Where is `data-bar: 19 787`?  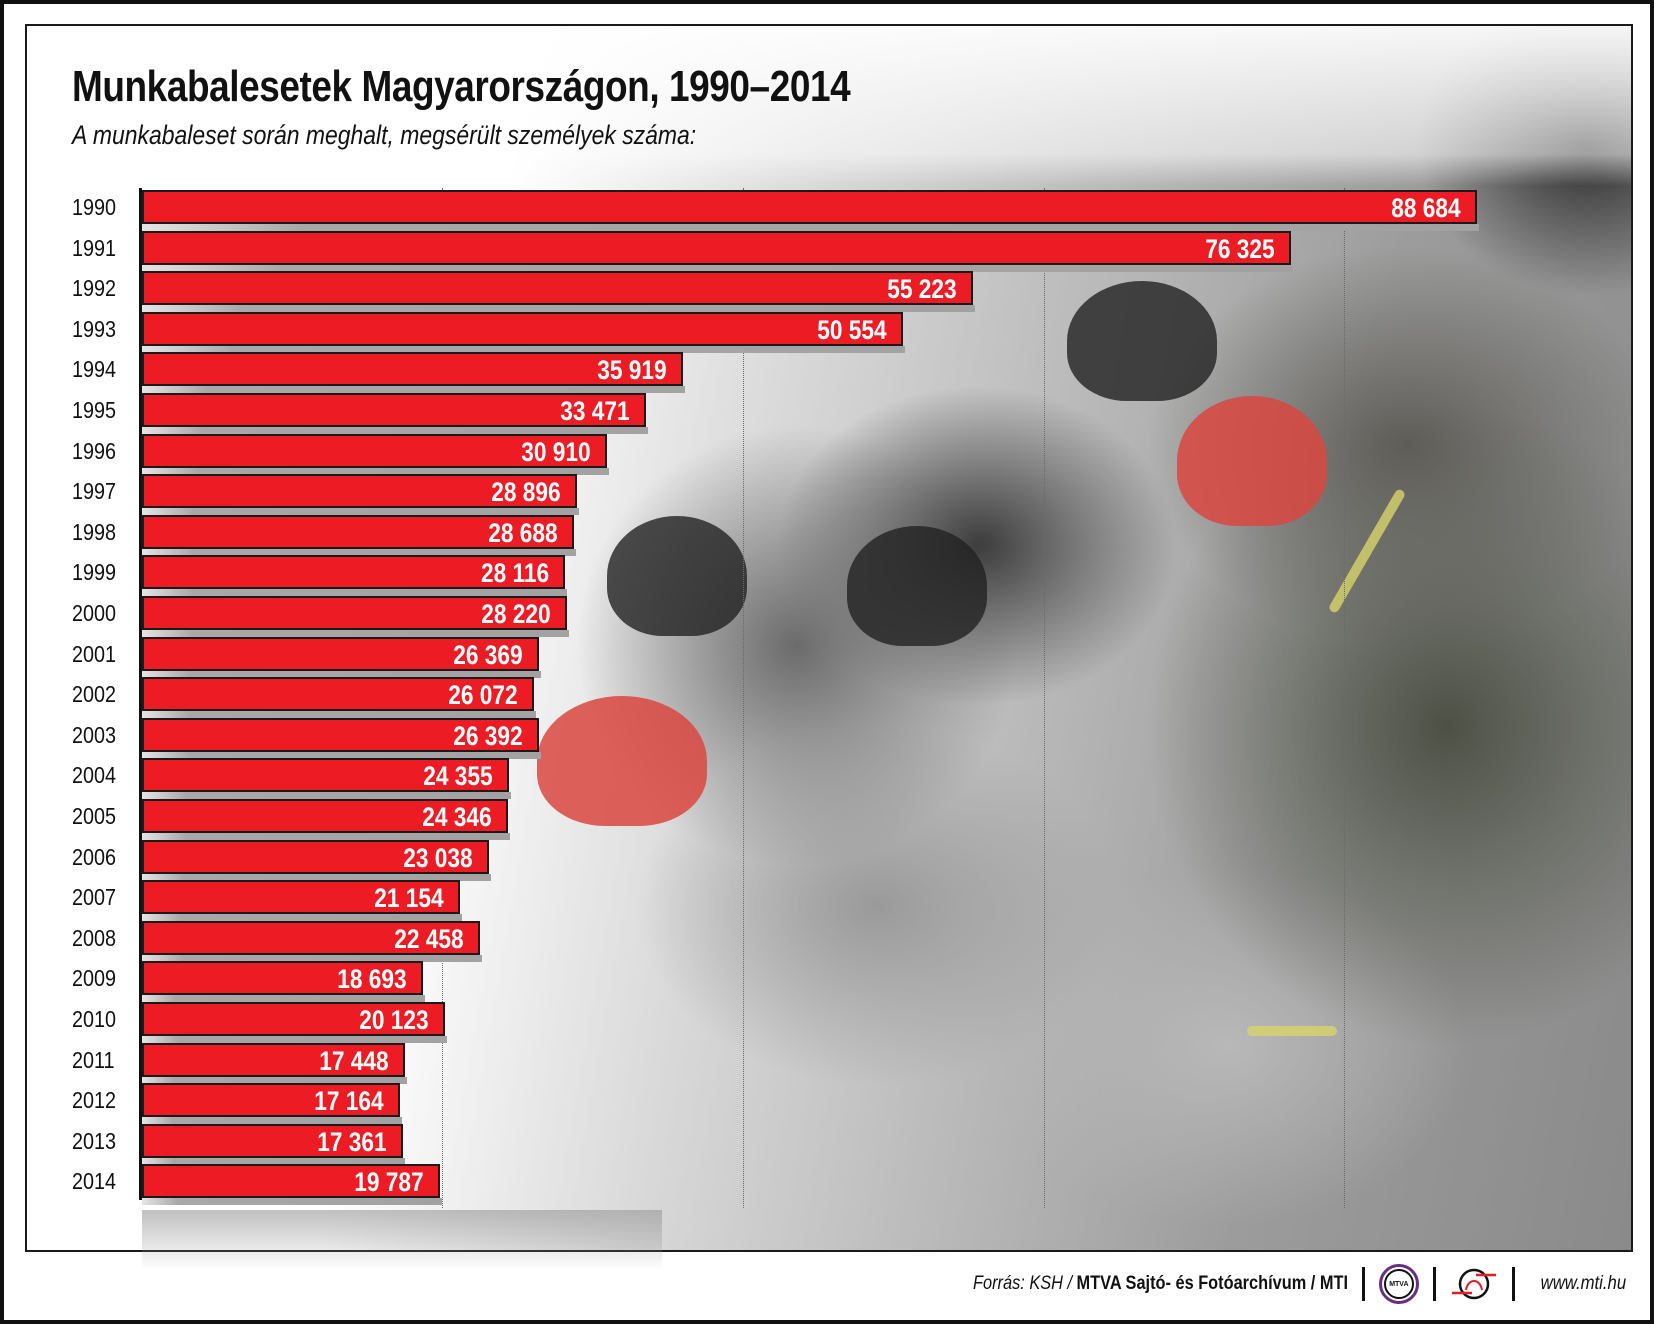 data-bar: 19 787 is located at coordinates (291, 1181).